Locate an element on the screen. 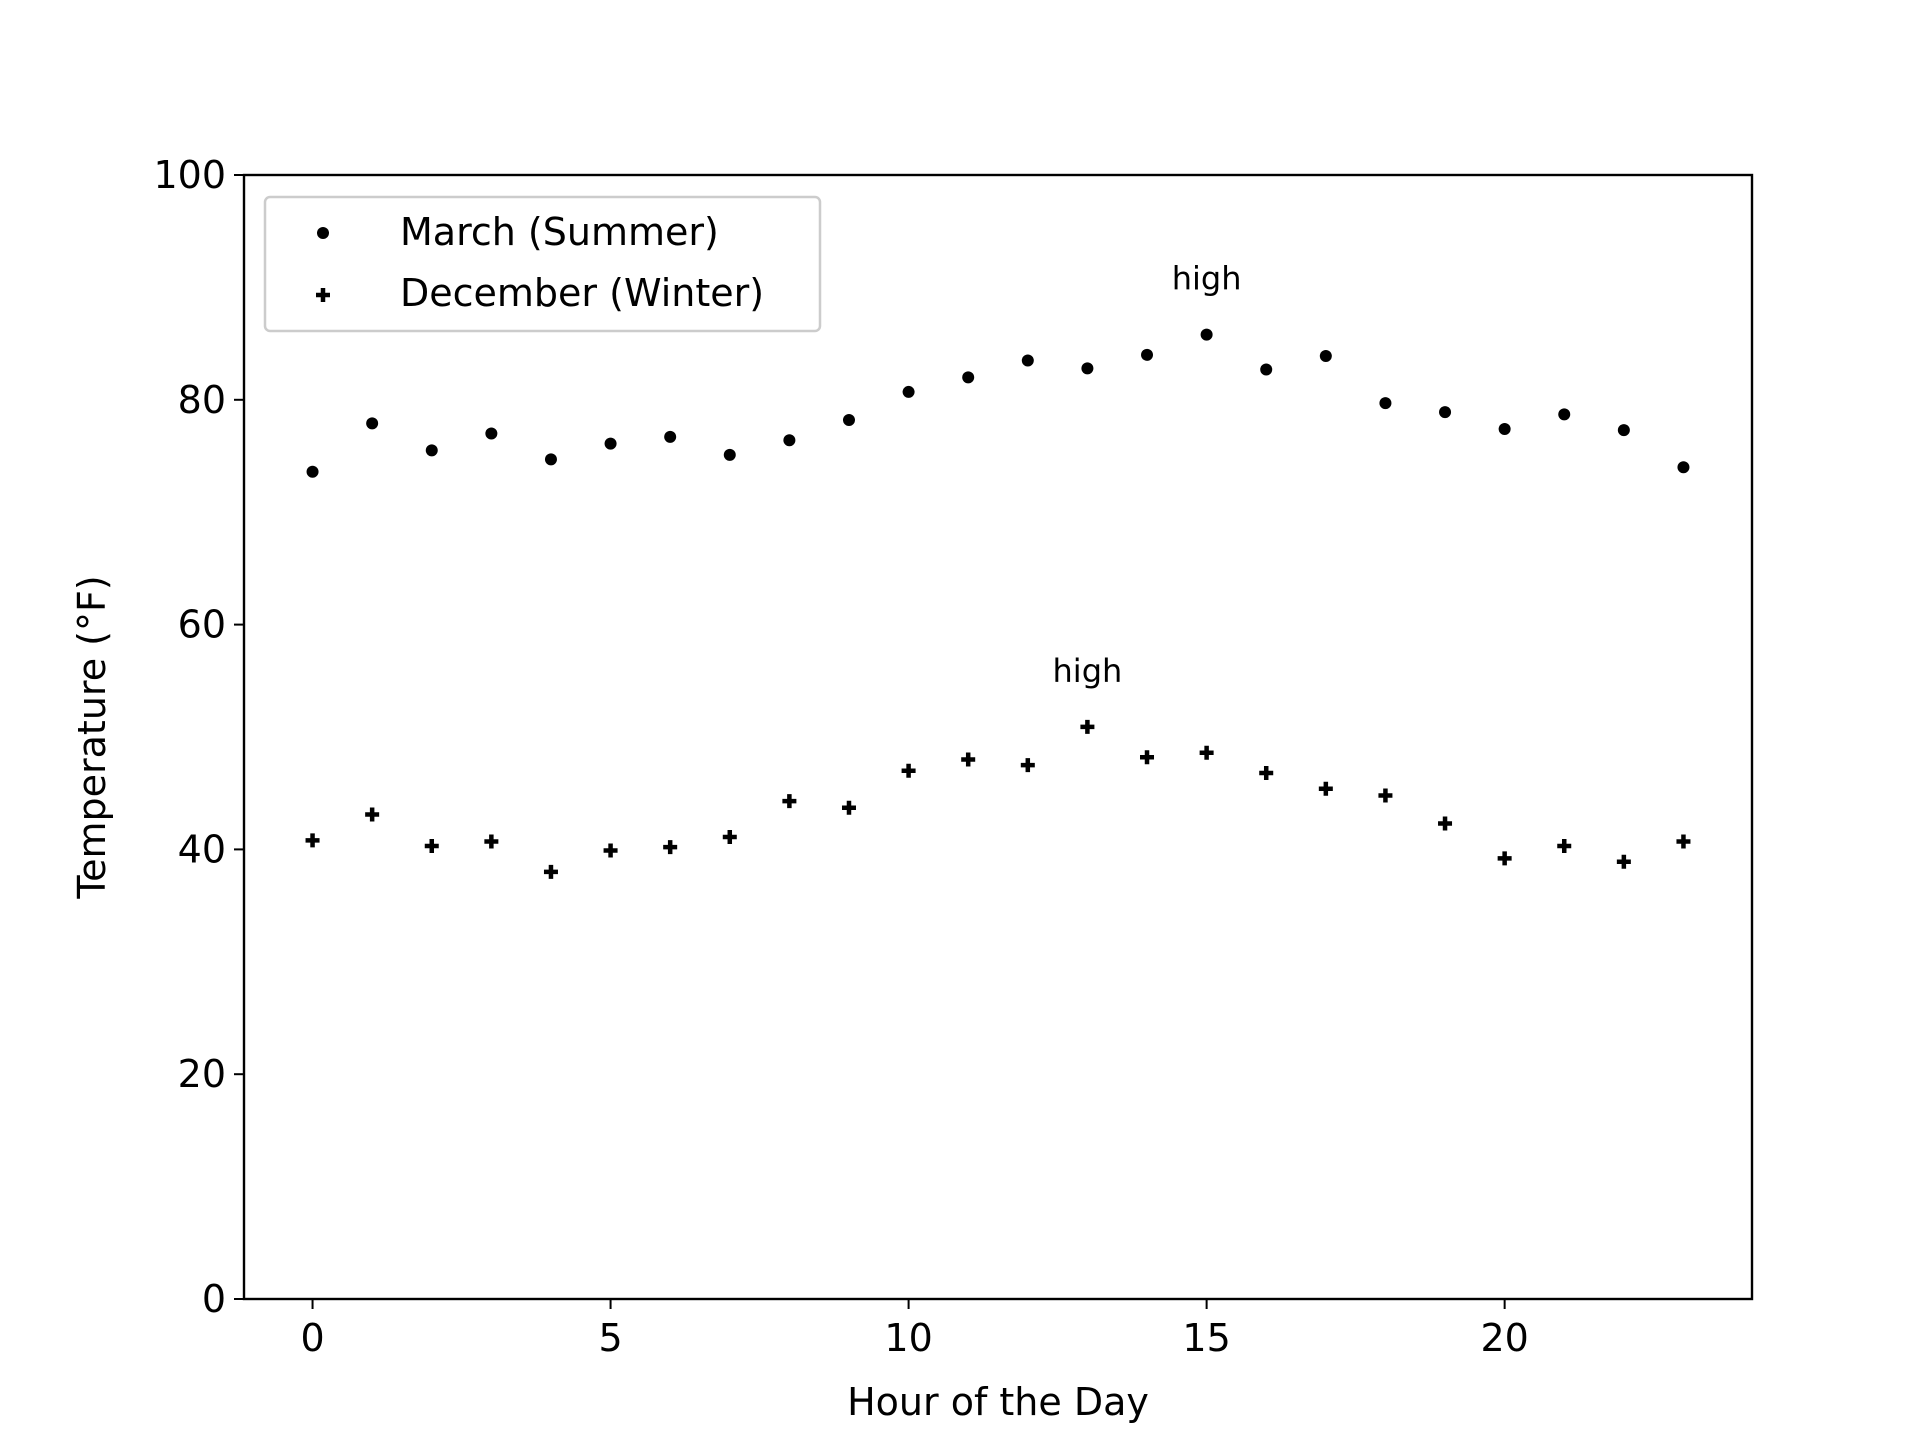  december-high-annotation: high is located at coordinates (1088, 671).